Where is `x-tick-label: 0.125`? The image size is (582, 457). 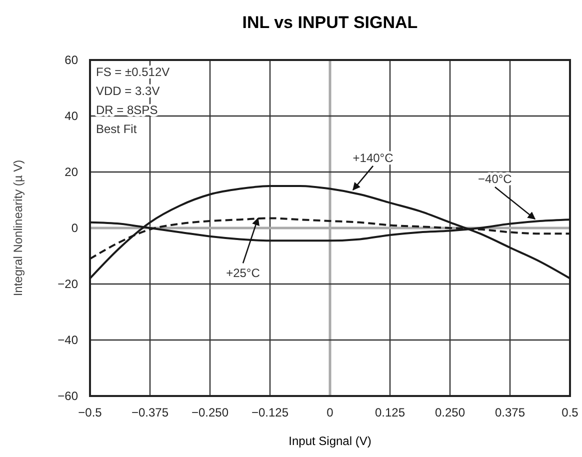
x-tick-label: 0.125 is located at coordinates (390, 413).